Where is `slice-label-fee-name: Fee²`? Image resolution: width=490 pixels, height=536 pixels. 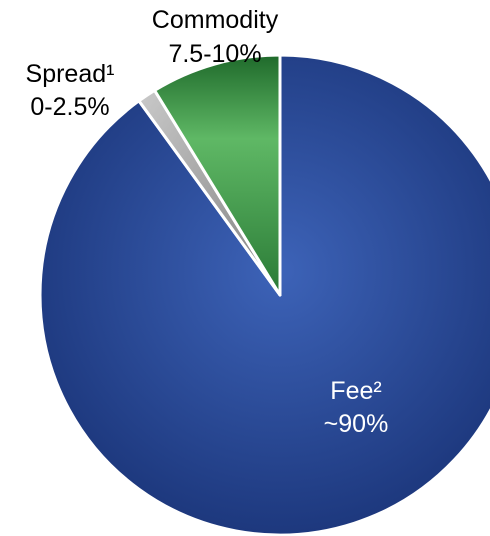 slice-label-fee-name: Fee² is located at coordinates (355, 391).